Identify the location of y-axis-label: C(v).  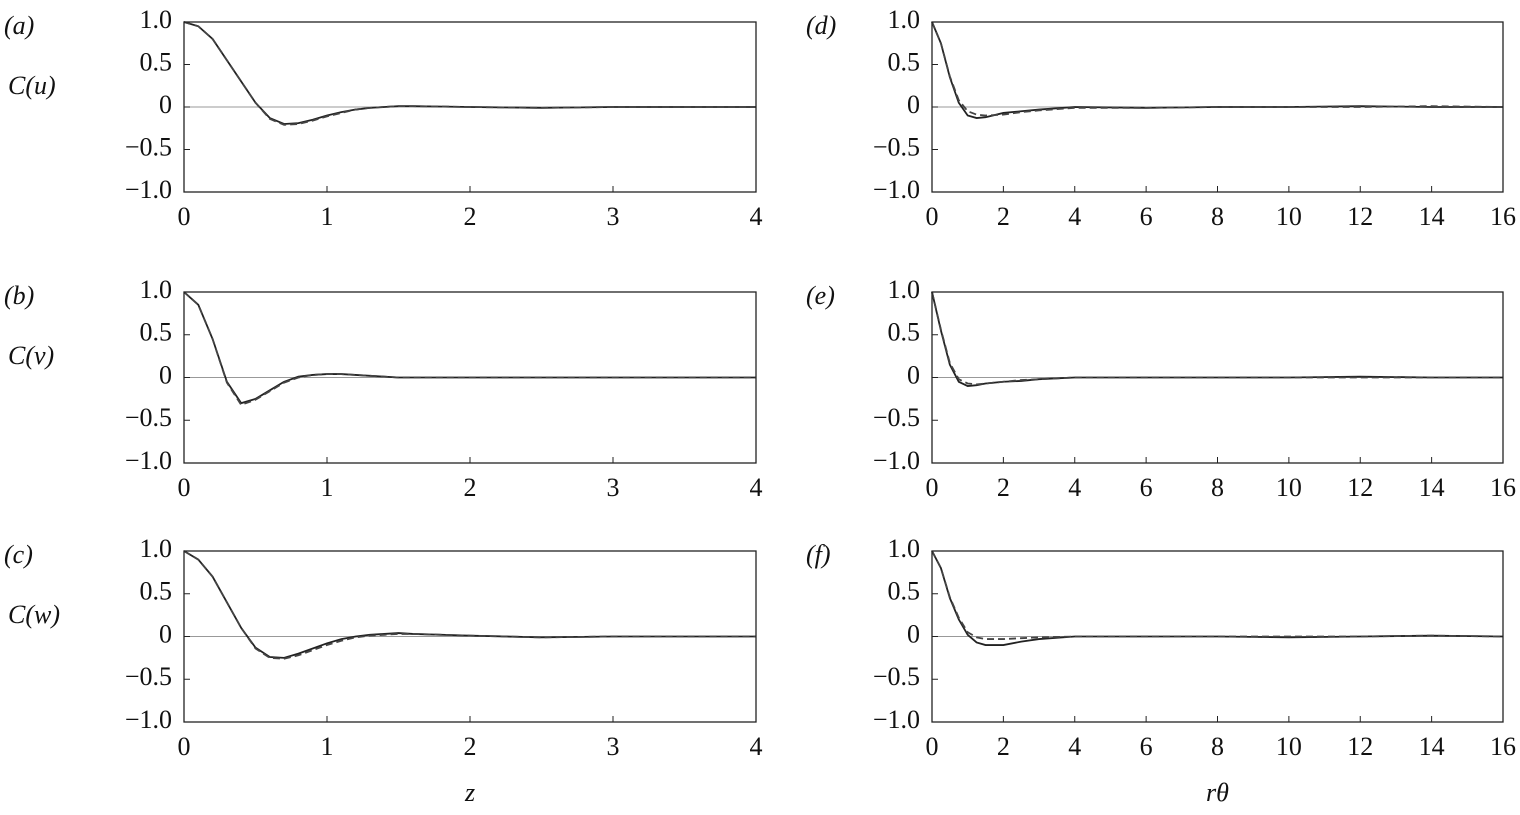
(31, 355).